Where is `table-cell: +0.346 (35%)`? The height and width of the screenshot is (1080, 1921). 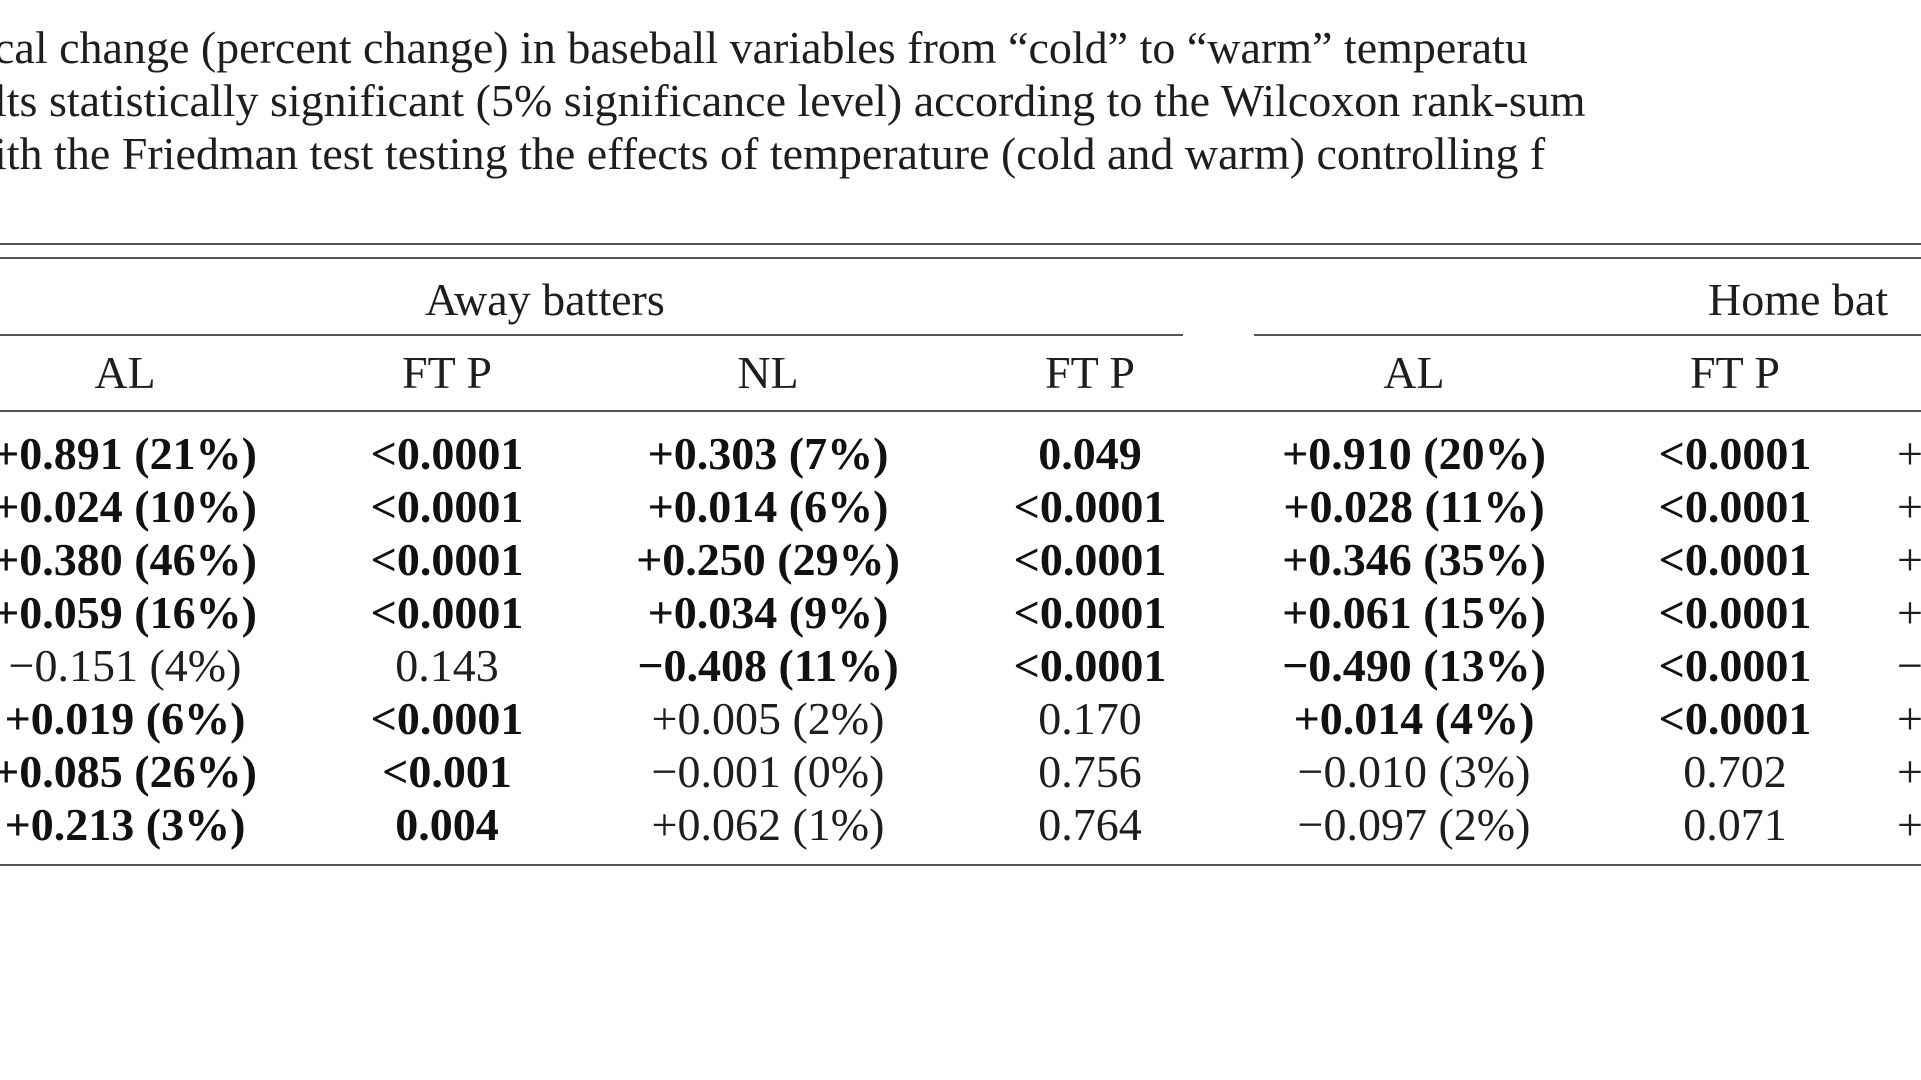
table-cell: +0.346 (35%) is located at coordinates (1414, 559).